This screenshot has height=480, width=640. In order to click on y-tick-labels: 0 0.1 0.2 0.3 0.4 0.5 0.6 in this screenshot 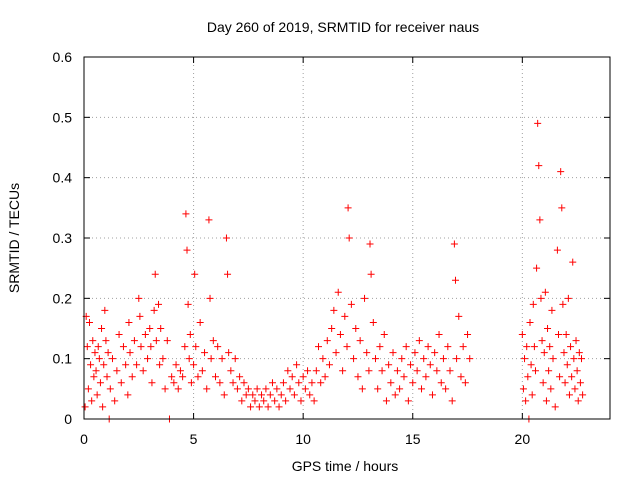, I will do `click(63, 238)`.